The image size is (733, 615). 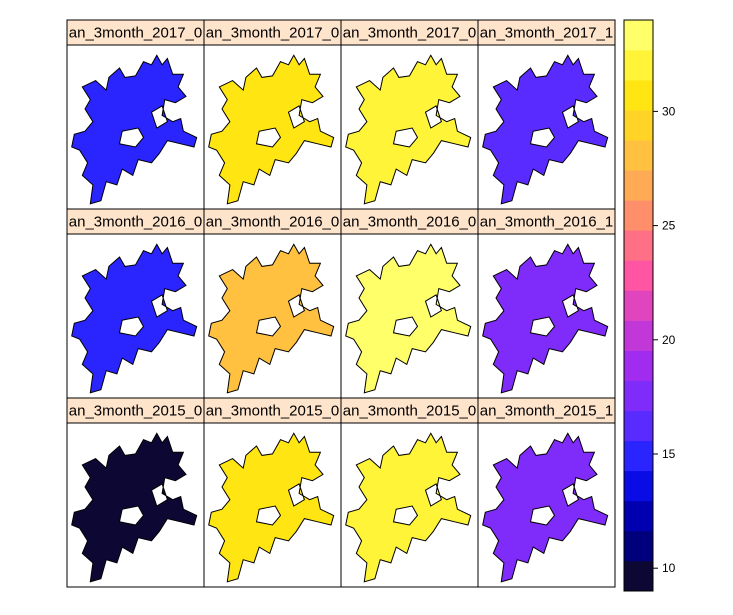 I want to click on panel-strip-label: an_3month_2016_1, so click(x=546, y=222).